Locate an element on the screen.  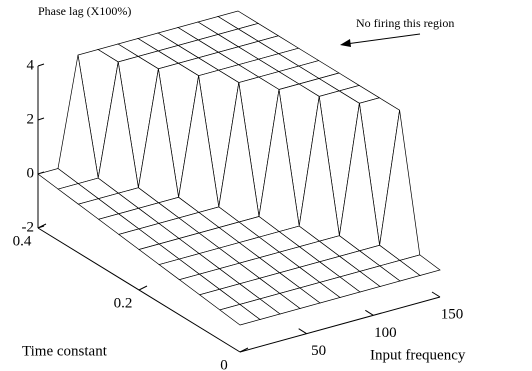
arrow-head is located at coordinates (345, 43).